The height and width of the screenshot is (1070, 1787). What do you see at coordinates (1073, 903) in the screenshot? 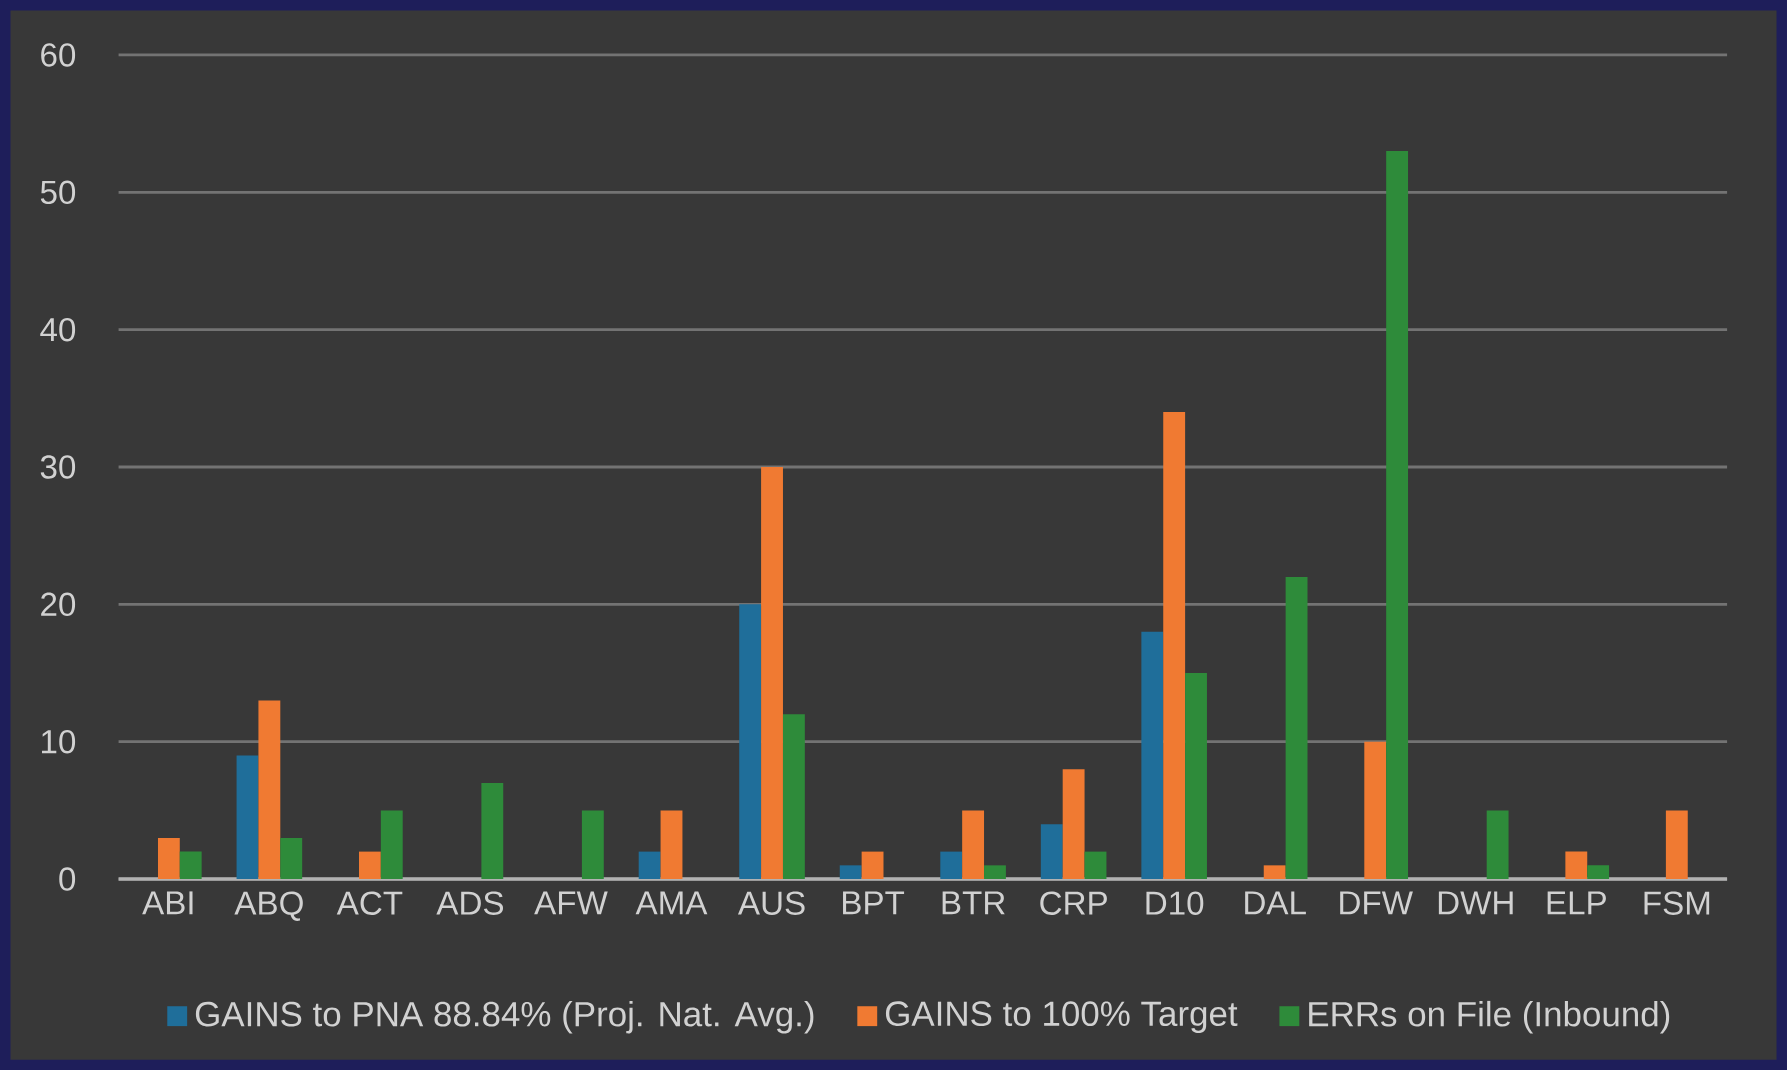
I see `x-tick-label: CRP` at bounding box center [1073, 903].